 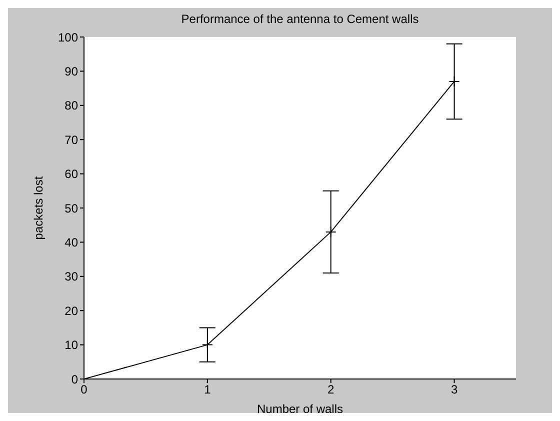 What do you see at coordinates (84, 389) in the screenshot?
I see `x-tick-label: 0` at bounding box center [84, 389].